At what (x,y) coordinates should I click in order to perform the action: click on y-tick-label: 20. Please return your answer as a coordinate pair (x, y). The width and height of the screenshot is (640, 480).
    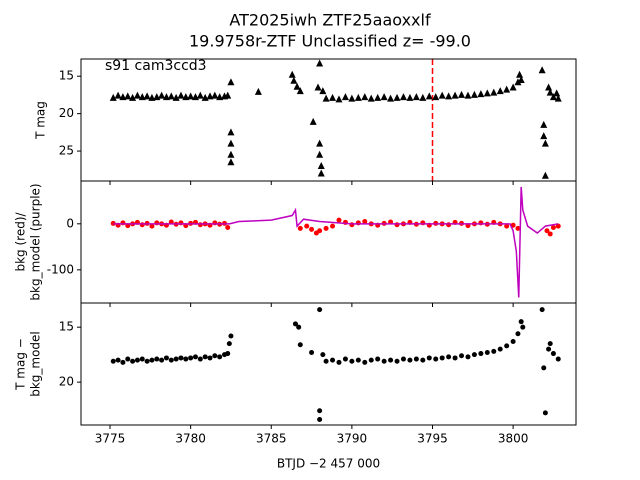
    Looking at the image, I should click on (66, 113).